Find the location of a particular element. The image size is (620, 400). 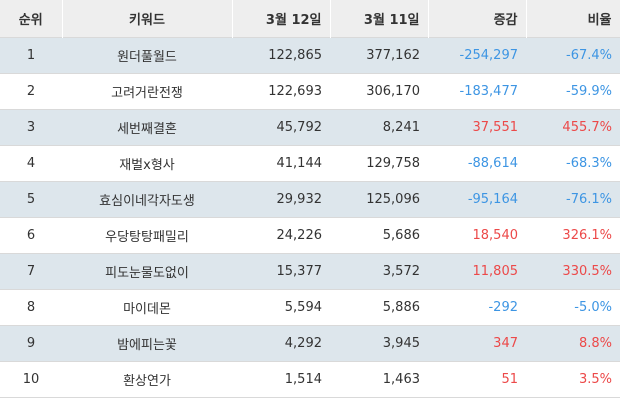

cell-rank: 6 is located at coordinates (31, 235).